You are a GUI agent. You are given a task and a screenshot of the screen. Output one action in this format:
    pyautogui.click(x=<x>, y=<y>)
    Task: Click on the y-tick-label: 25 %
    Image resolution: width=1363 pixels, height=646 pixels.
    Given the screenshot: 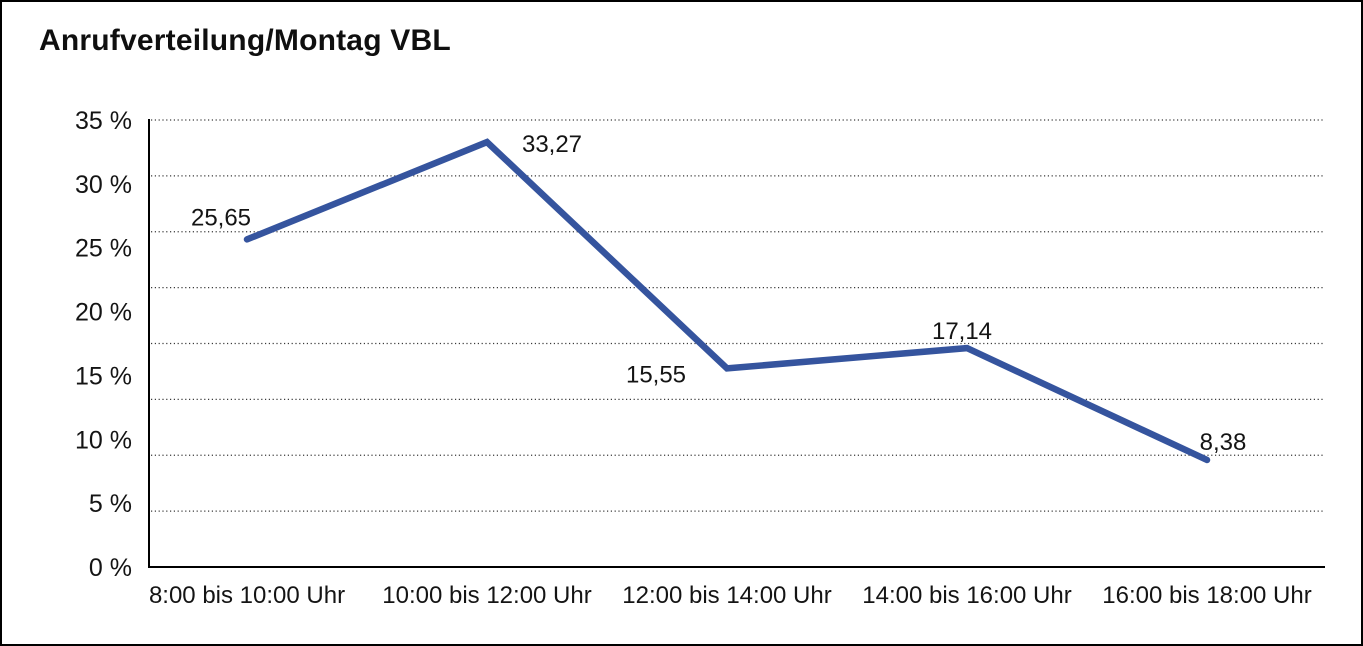 What is the action you would take?
    pyautogui.click(x=103, y=249)
    